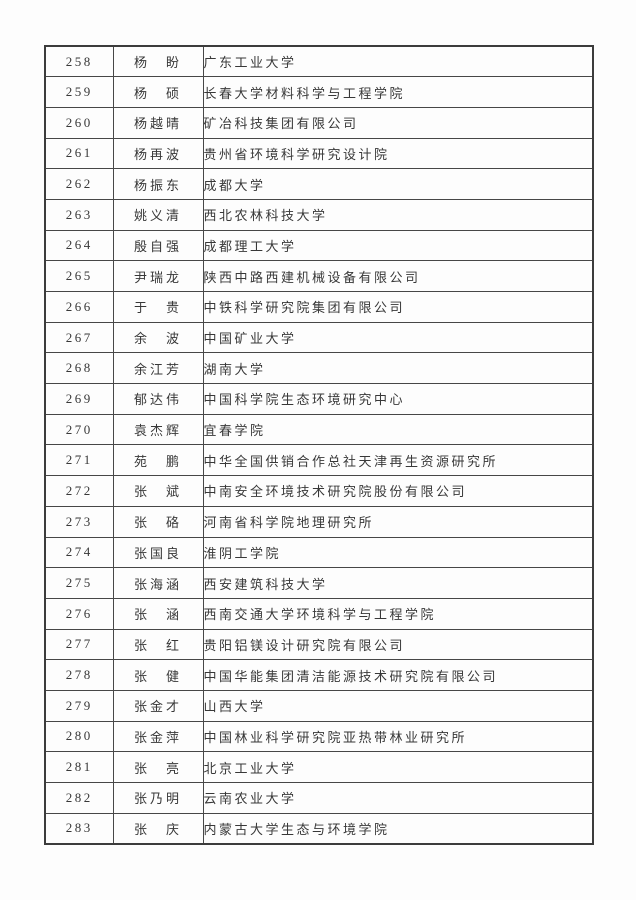  I want to click on cell-organization: 西北农林科技大学, so click(398, 214).